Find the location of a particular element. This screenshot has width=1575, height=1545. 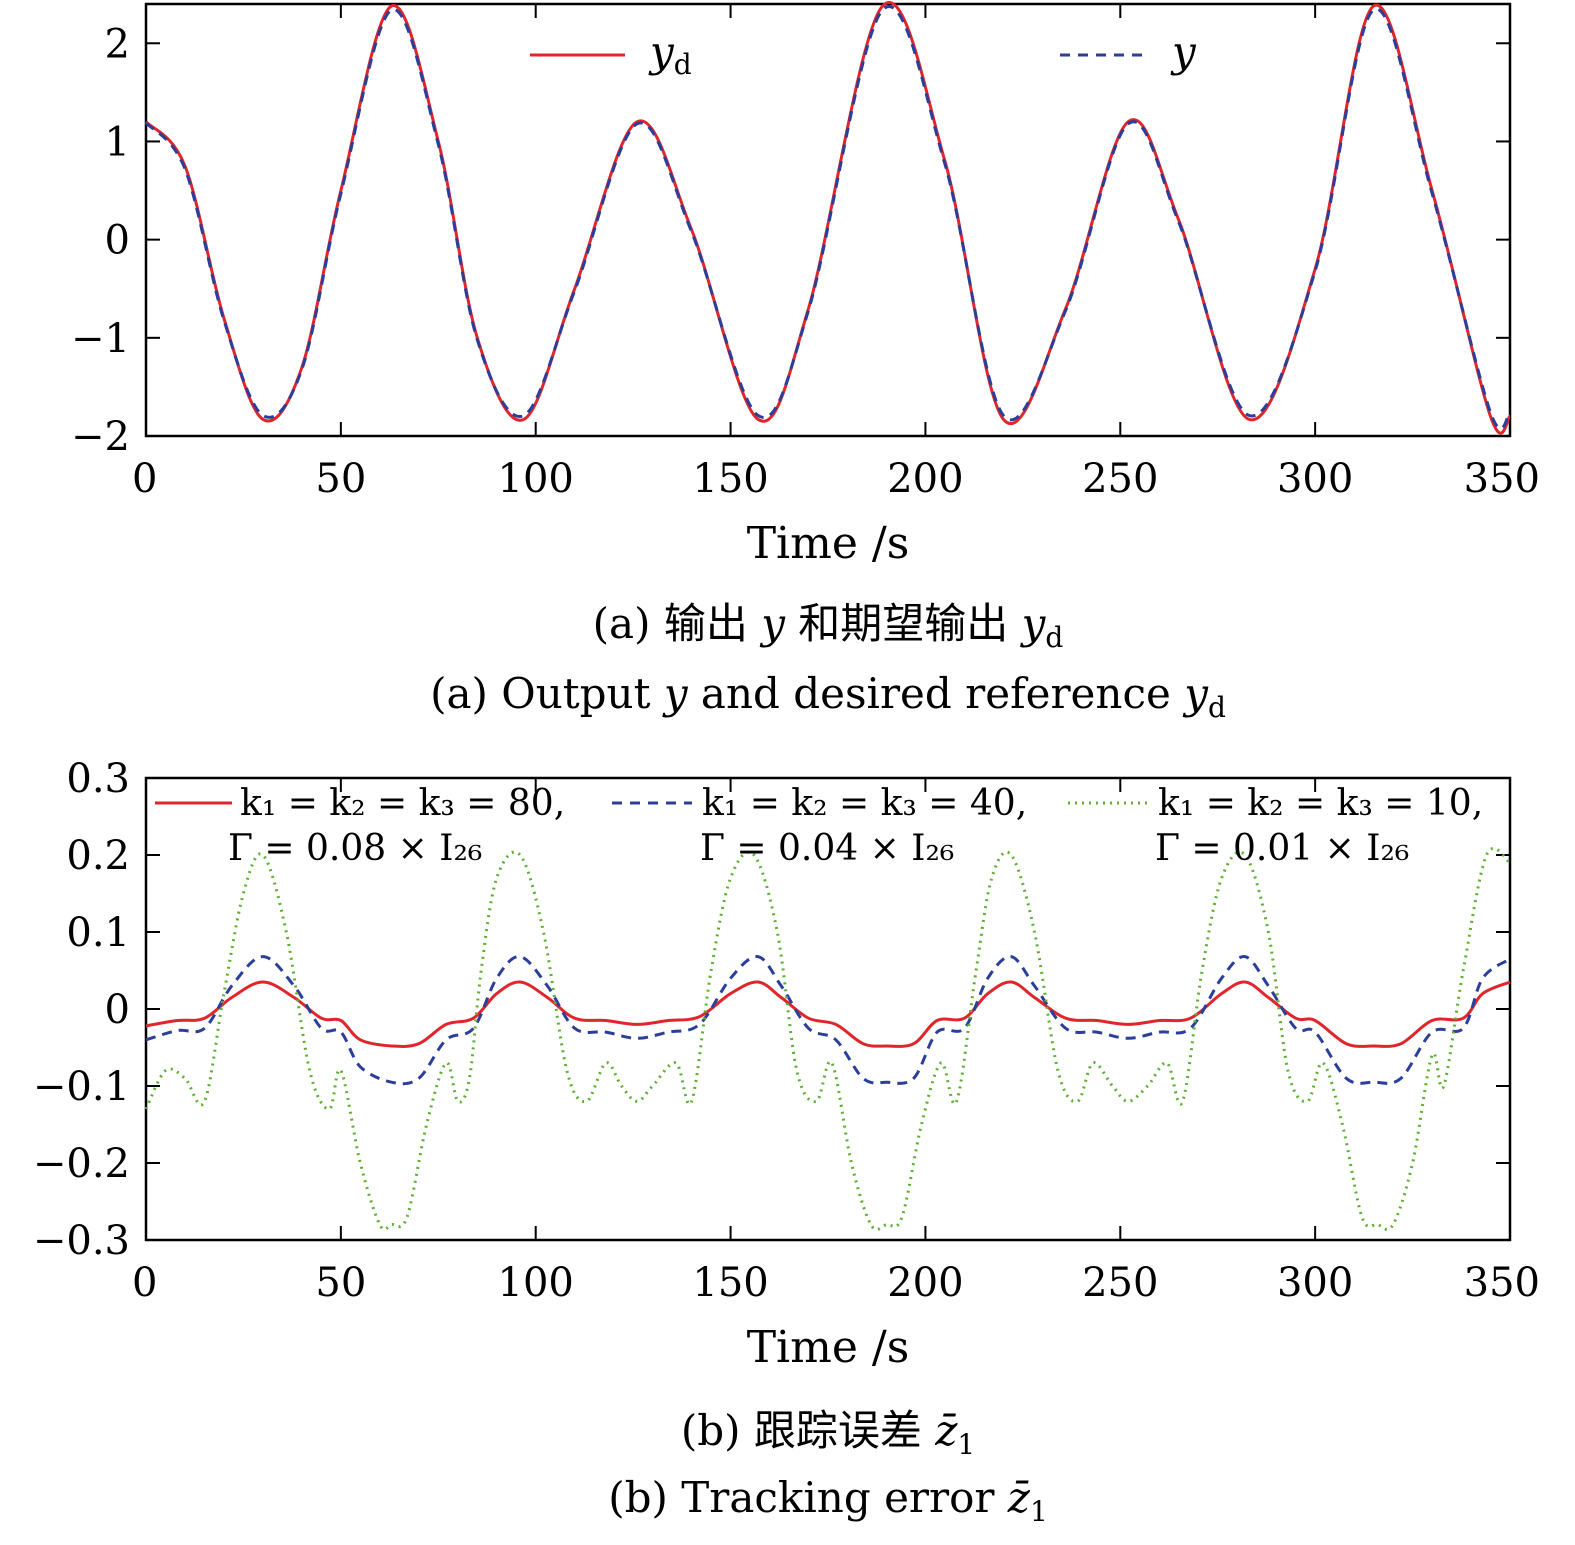

legend-b-label-1-line1: k₁ = k₂ = k₃ = 80, is located at coordinates (402, 803).